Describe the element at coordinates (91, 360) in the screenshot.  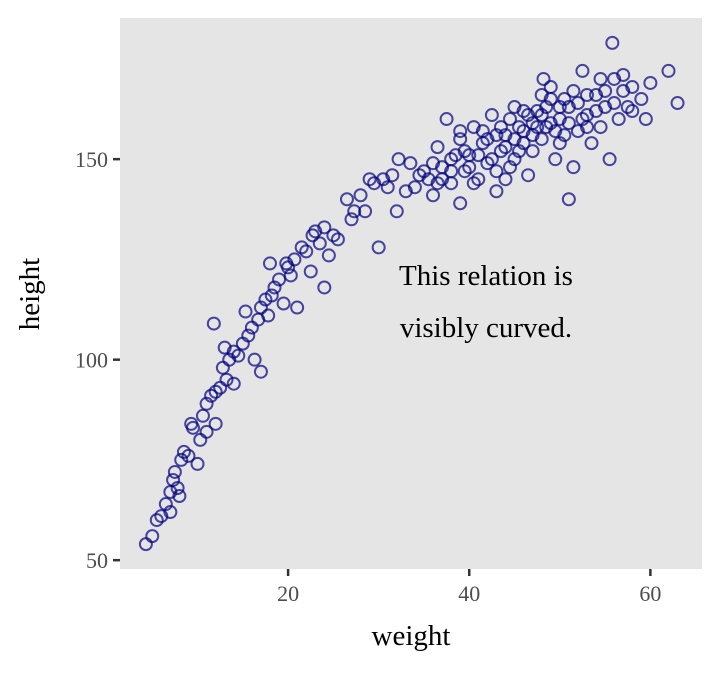
I see `y-tick-label: 100` at that location.